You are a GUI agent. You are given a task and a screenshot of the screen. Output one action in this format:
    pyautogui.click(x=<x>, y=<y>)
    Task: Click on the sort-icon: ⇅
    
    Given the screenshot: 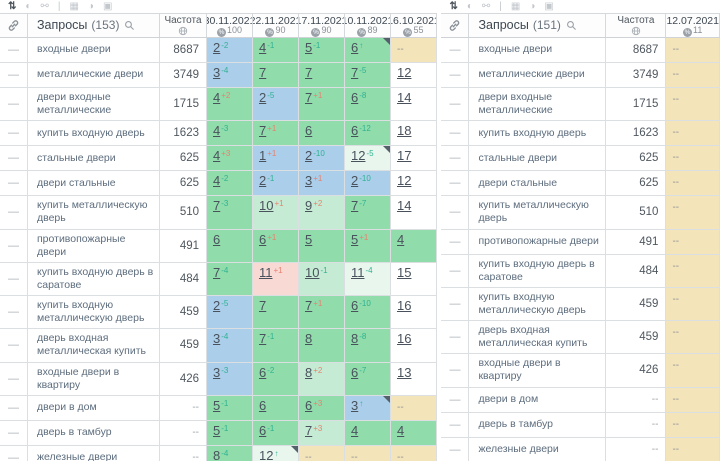 What is the action you would take?
    pyautogui.click(x=12, y=6)
    